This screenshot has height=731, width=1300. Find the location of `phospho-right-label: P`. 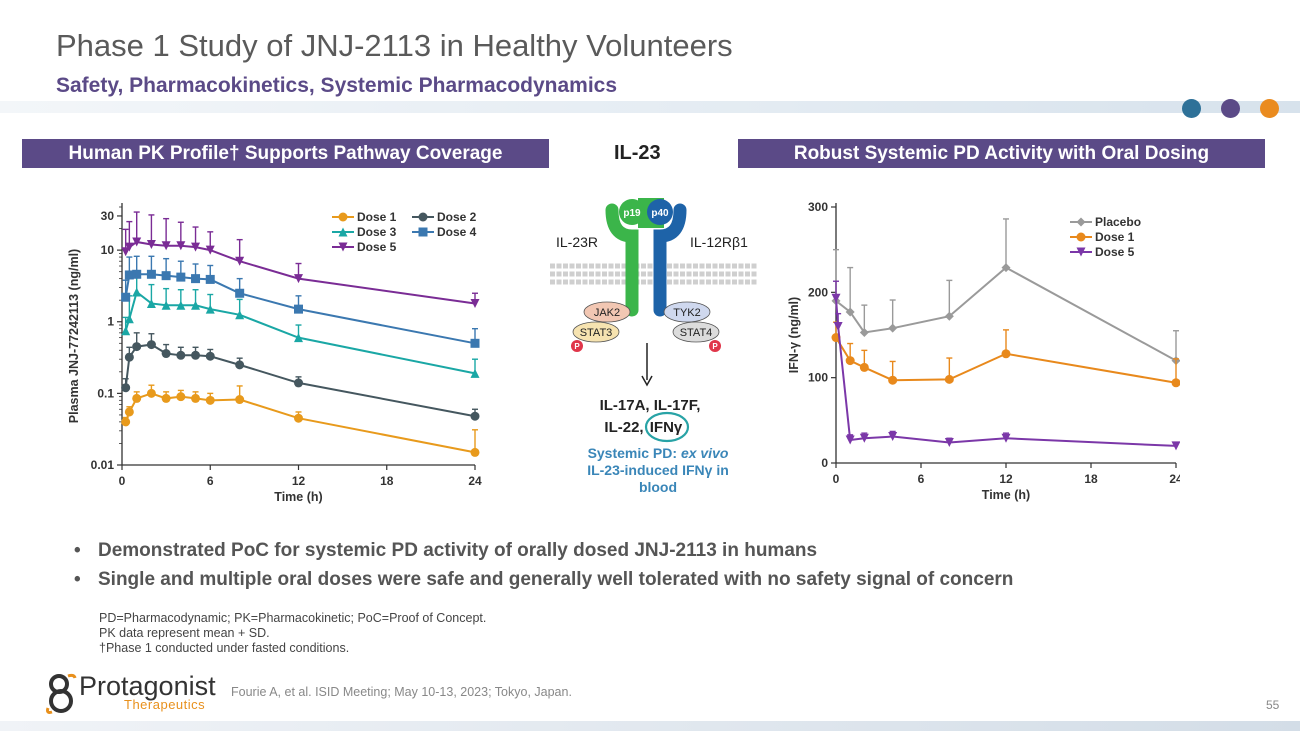

phospho-right-label: P is located at coordinates (715, 346).